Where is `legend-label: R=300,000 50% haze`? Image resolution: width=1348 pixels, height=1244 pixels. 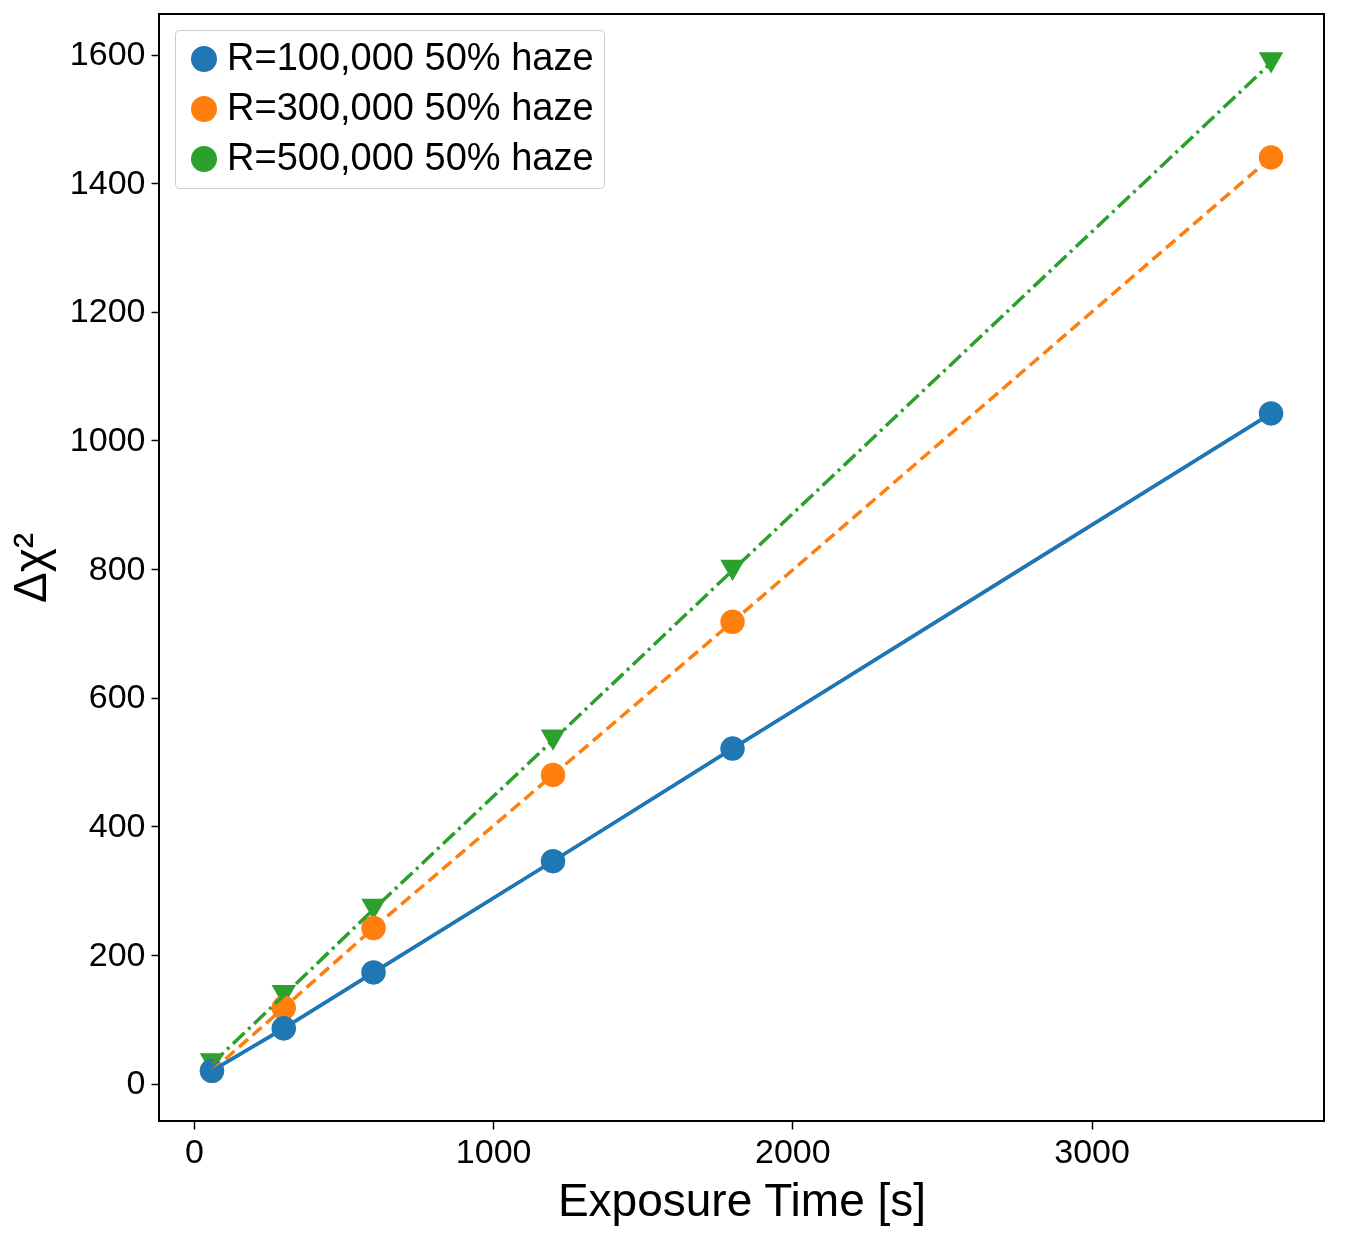
legend-label: R=300,000 50% haze is located at coordinates (410, 107).